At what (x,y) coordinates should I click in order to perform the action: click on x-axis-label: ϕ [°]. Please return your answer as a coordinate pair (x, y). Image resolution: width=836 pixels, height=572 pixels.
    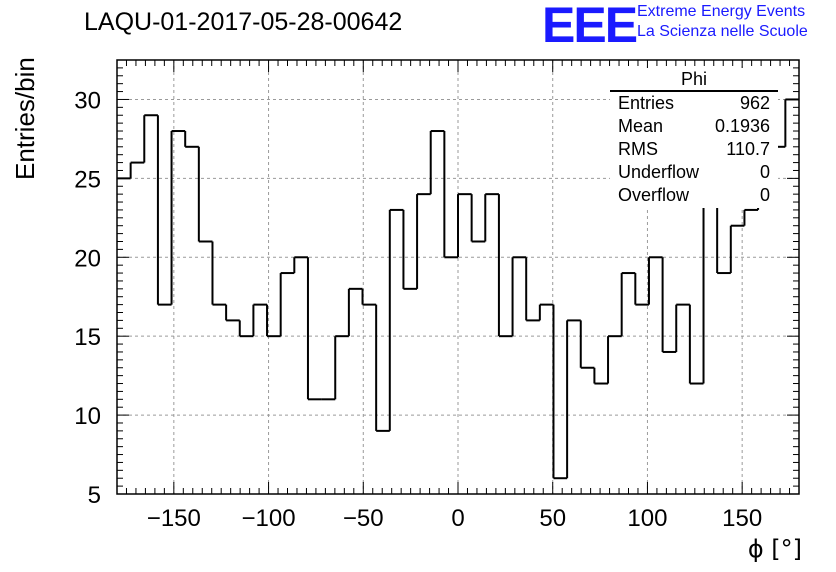
    Looking at the image, I should click on (775, 549).